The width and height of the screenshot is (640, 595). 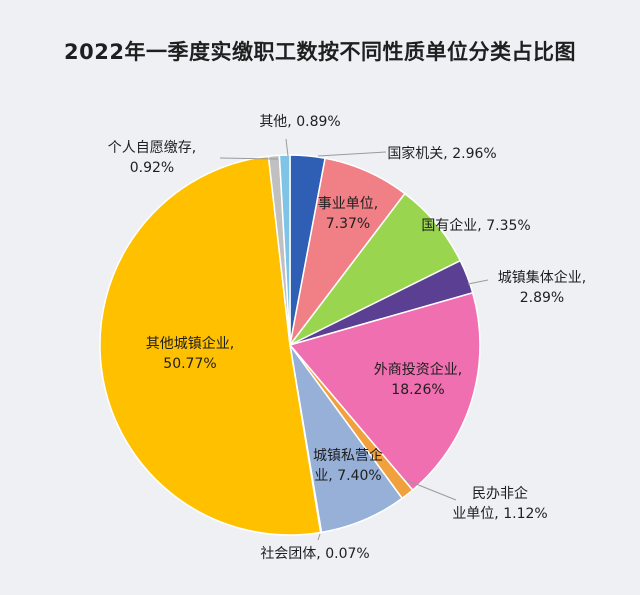 I want to click on slice-label-3: 国有企业, 7.35%, so click(x=475, y=225).